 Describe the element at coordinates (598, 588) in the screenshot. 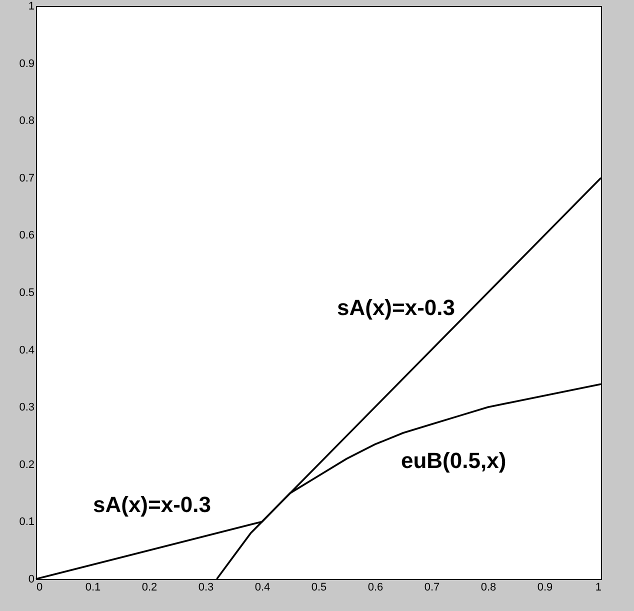

I see `x-tick-label: 1` at that location.